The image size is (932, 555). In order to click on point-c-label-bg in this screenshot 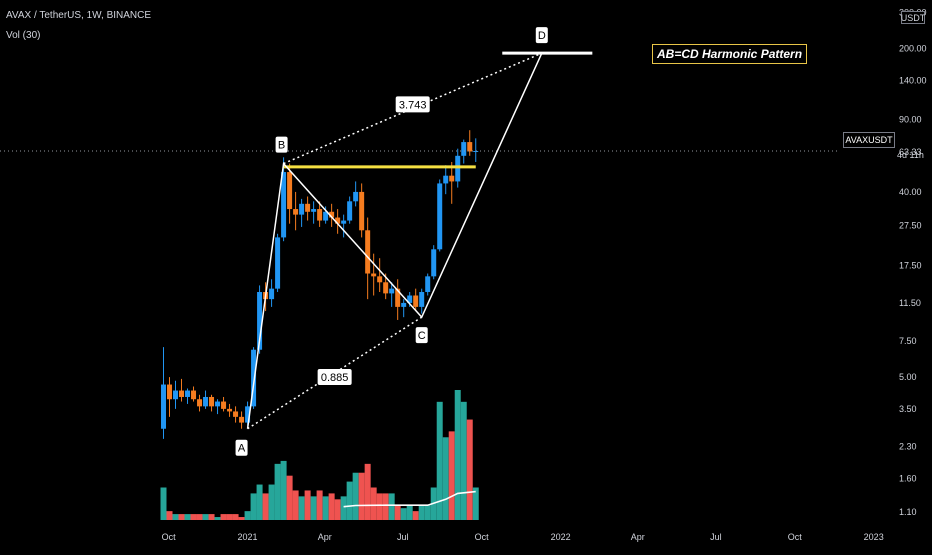, I will do `click(421, 335)`.